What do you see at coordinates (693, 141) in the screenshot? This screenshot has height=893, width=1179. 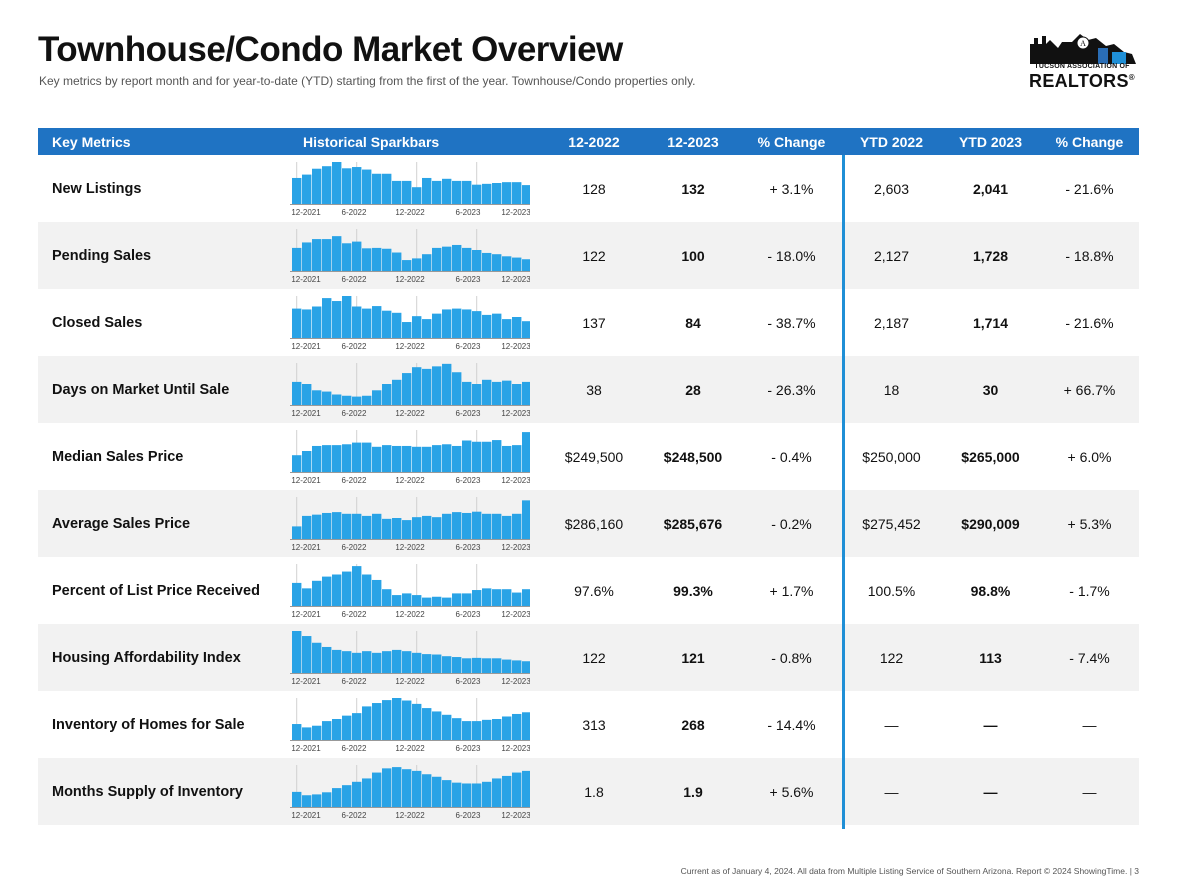 I see `header-12-2023: 12-2023` at bounding box center [693, 141].